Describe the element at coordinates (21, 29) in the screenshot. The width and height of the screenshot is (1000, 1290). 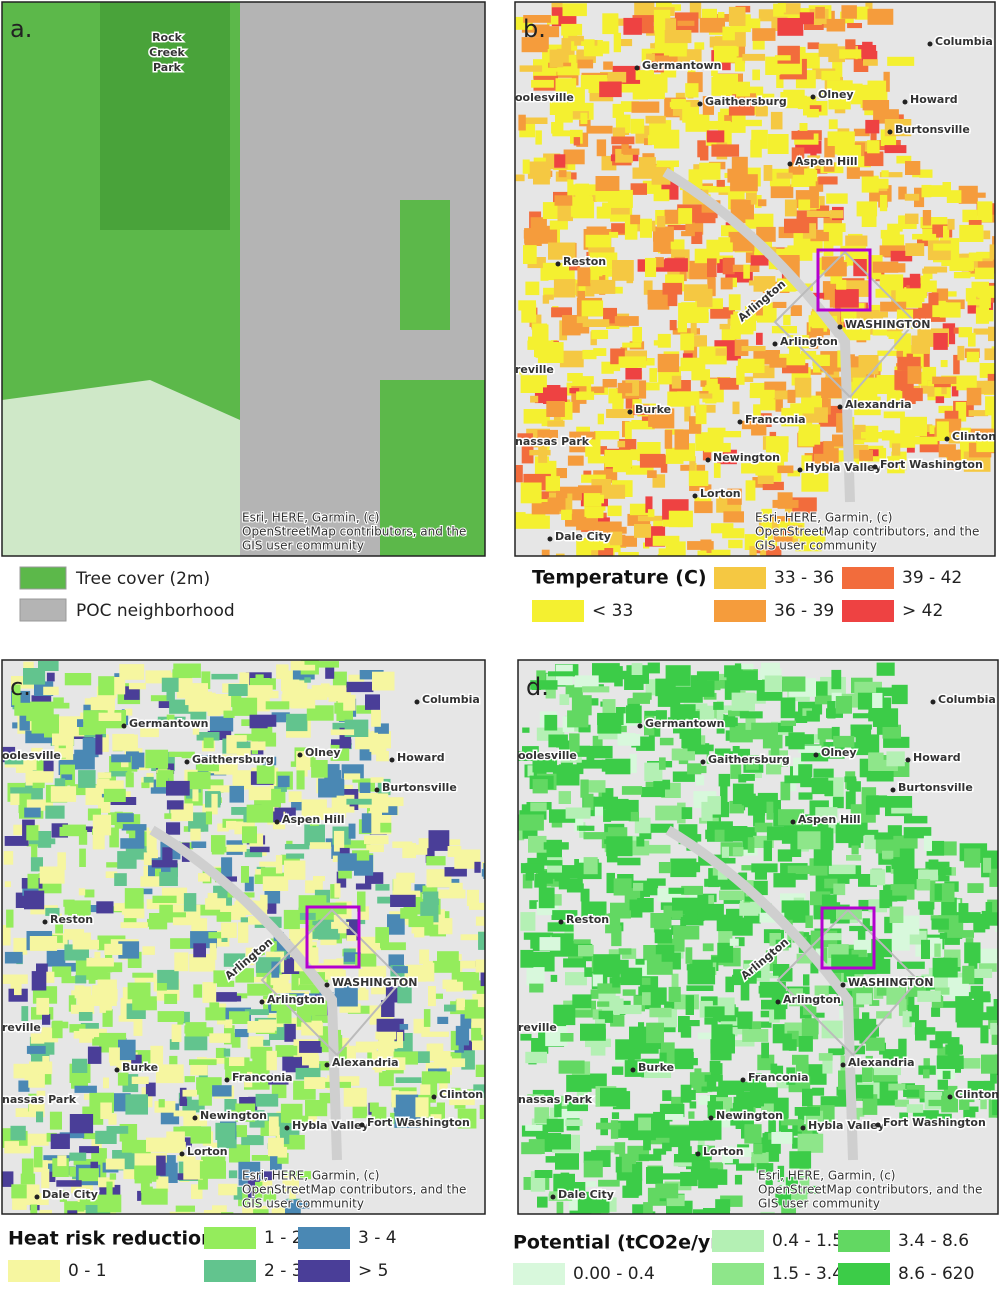
I see `panel-label: a.` at that location.